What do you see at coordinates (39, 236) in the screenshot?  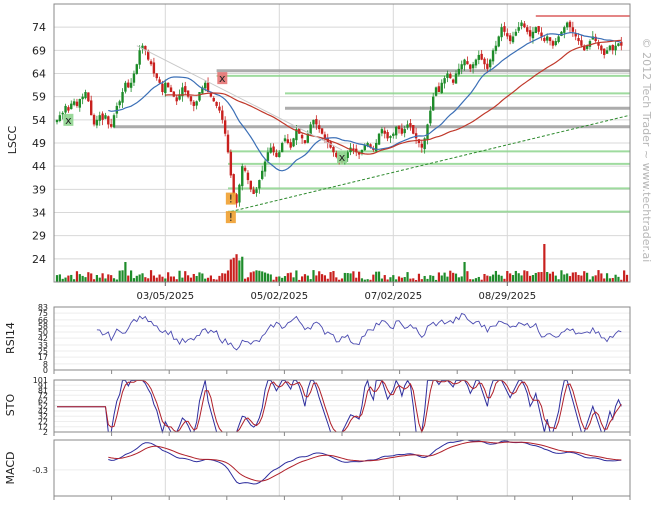 I see `price-tick-label: 29` at bounding box center [39, 236].